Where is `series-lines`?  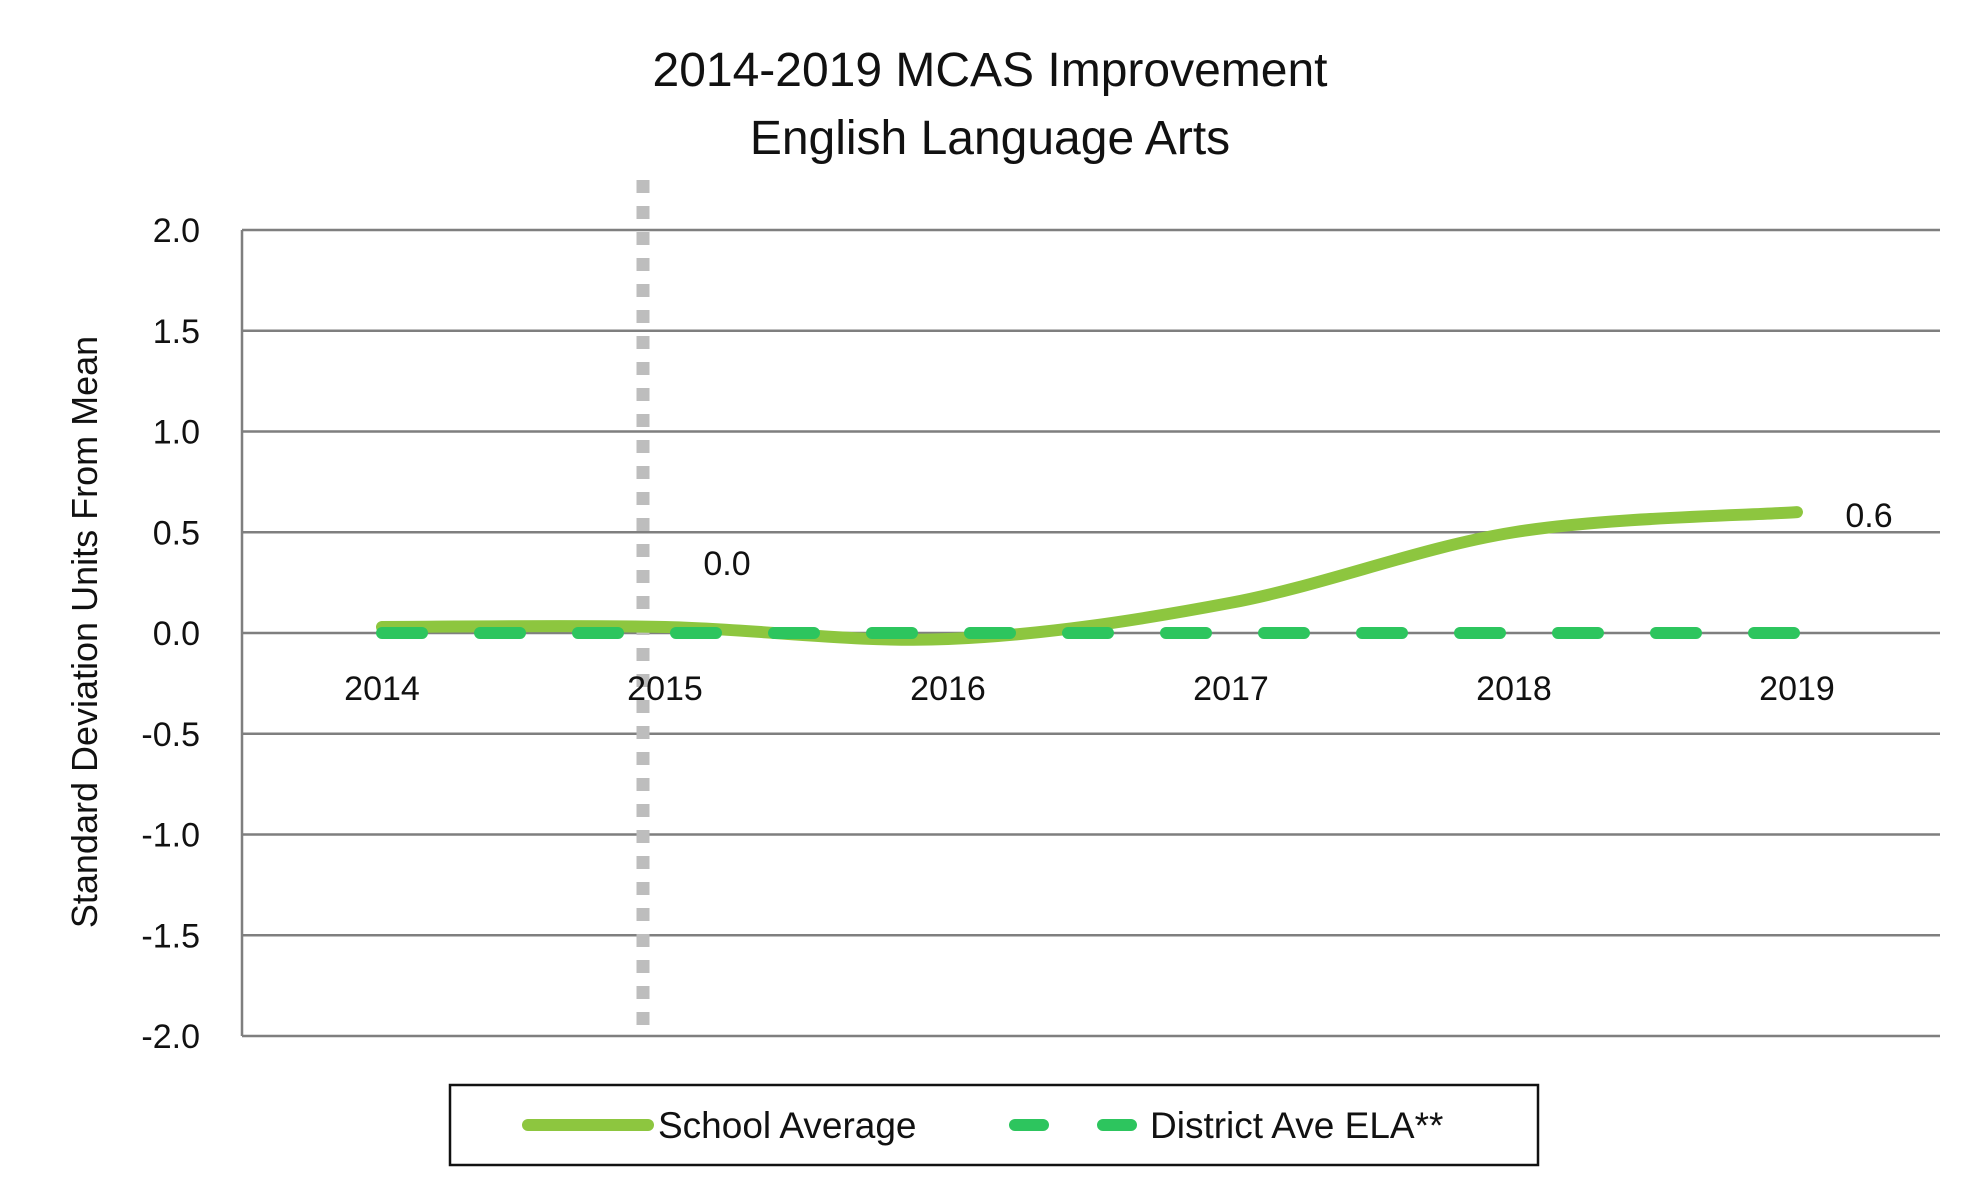 series-lines is located at coordinates (1089, 576).